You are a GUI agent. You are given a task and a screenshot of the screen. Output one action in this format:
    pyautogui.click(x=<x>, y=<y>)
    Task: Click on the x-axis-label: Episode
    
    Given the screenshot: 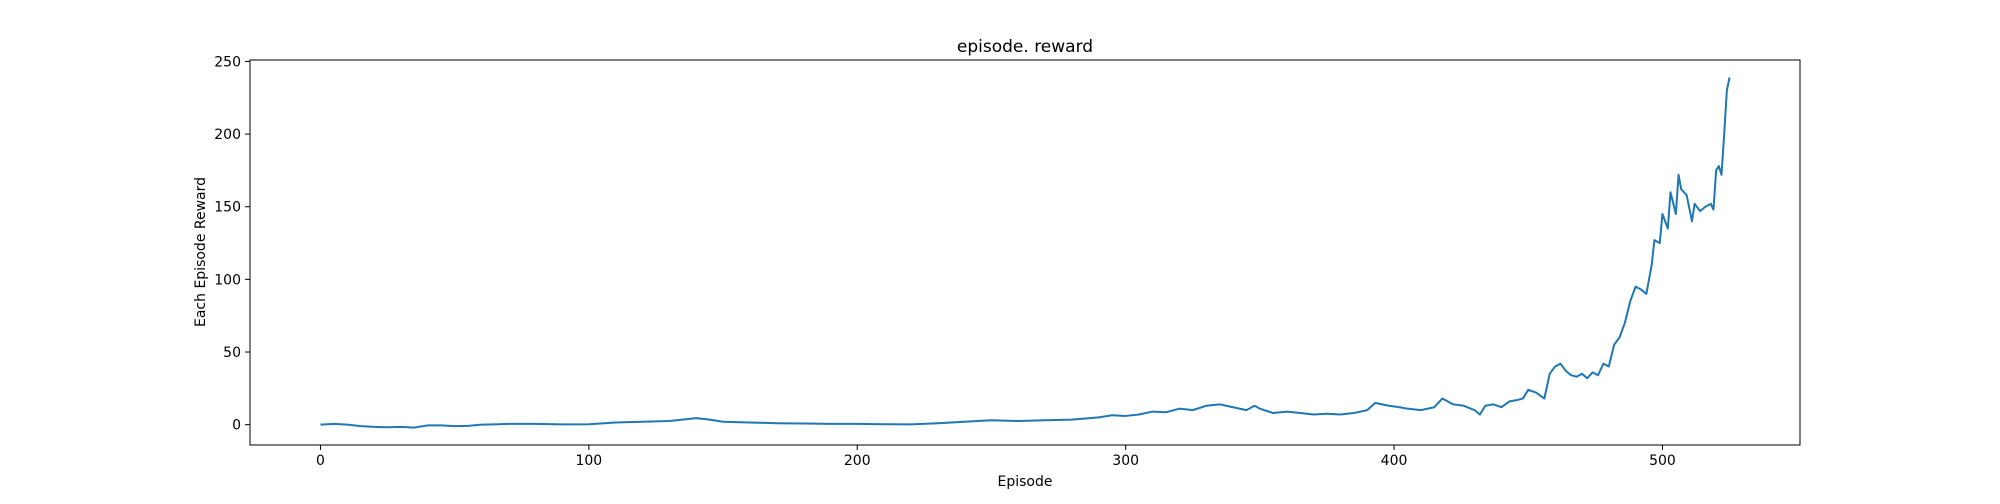 What is the action you would take?
    pyautogui.click(x=1025, y=482)
    